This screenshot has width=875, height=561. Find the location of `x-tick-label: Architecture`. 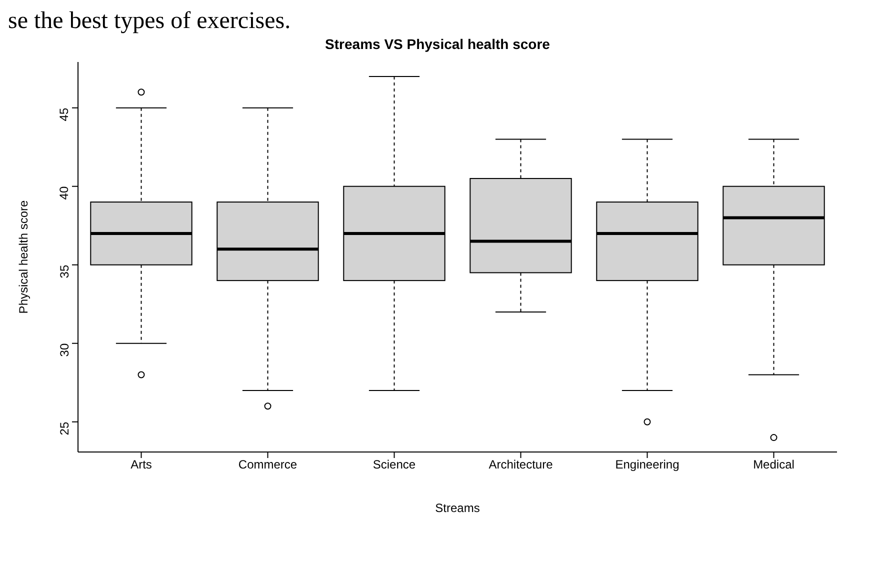

x-tick-label: Architecture is located at coordinates (521, 465).